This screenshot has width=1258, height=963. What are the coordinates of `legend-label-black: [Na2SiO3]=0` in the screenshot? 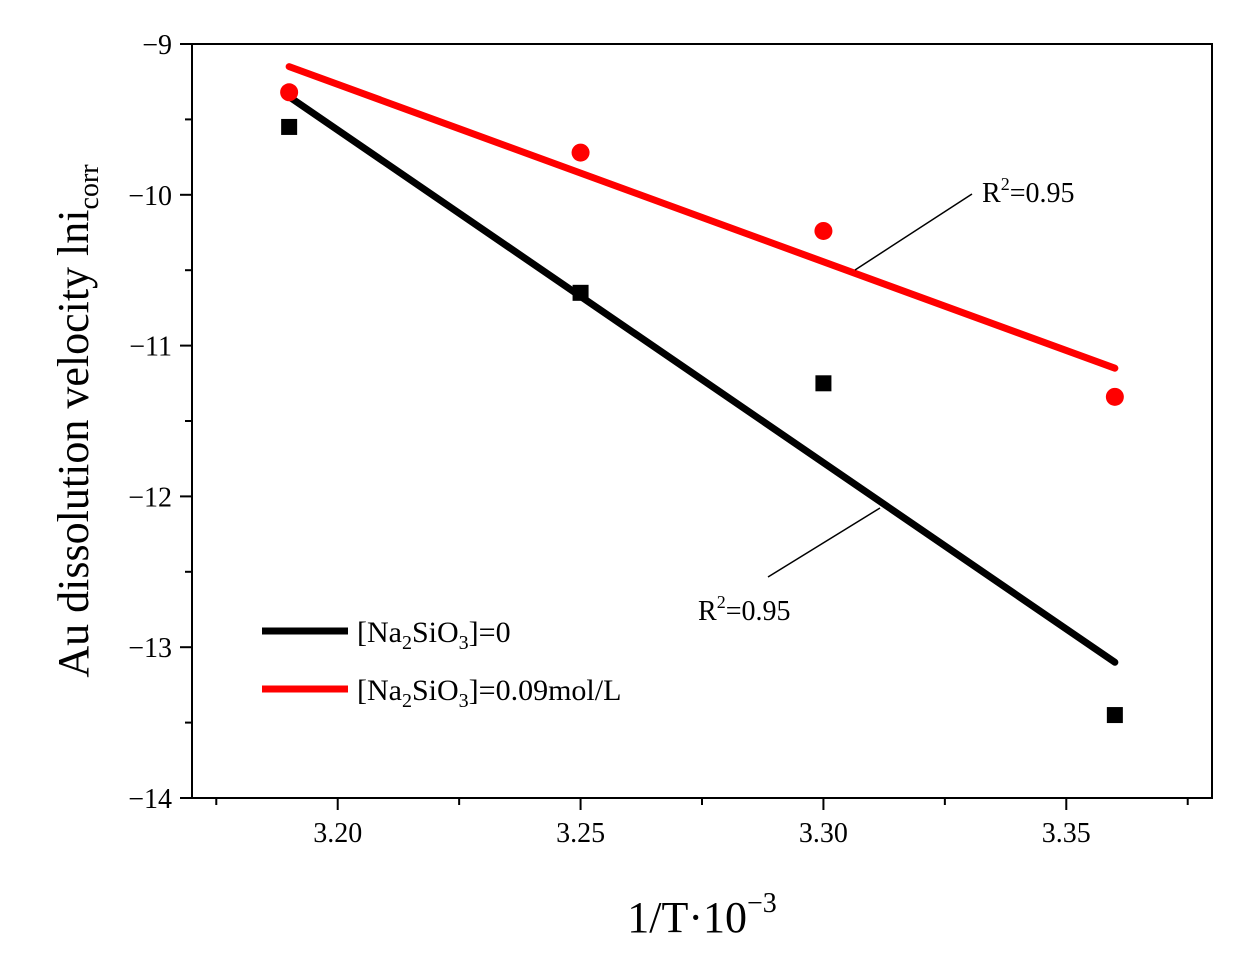 It's located at (434, 635).